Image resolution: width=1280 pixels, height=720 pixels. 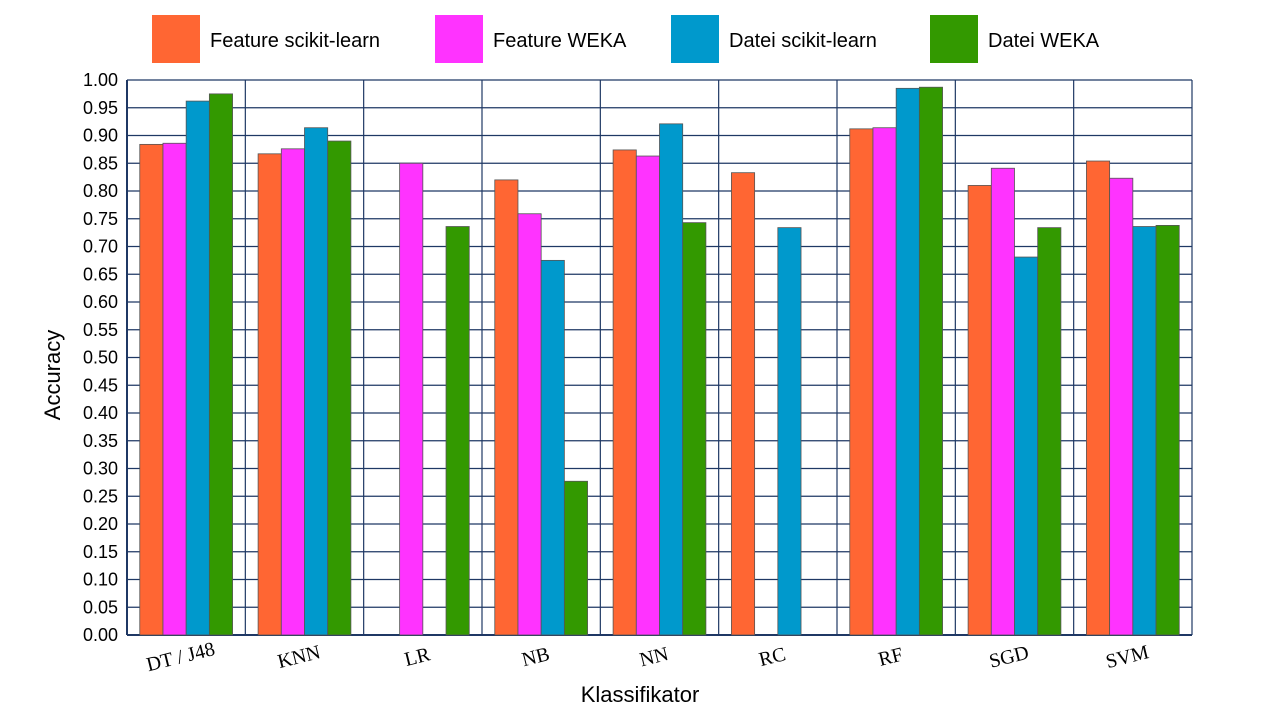 What do you see at coordinates (100, 496) in the screenshot?
I see `y-tick-label: 0.25` at bounding box center [100, 496].